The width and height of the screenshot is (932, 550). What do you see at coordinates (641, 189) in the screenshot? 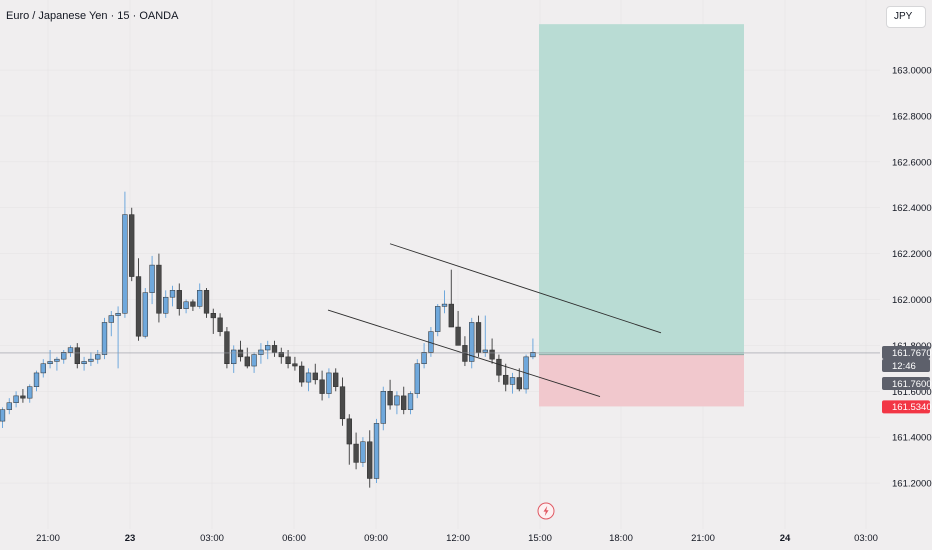
I see `profit-zone` at bounding box center [641, 189].